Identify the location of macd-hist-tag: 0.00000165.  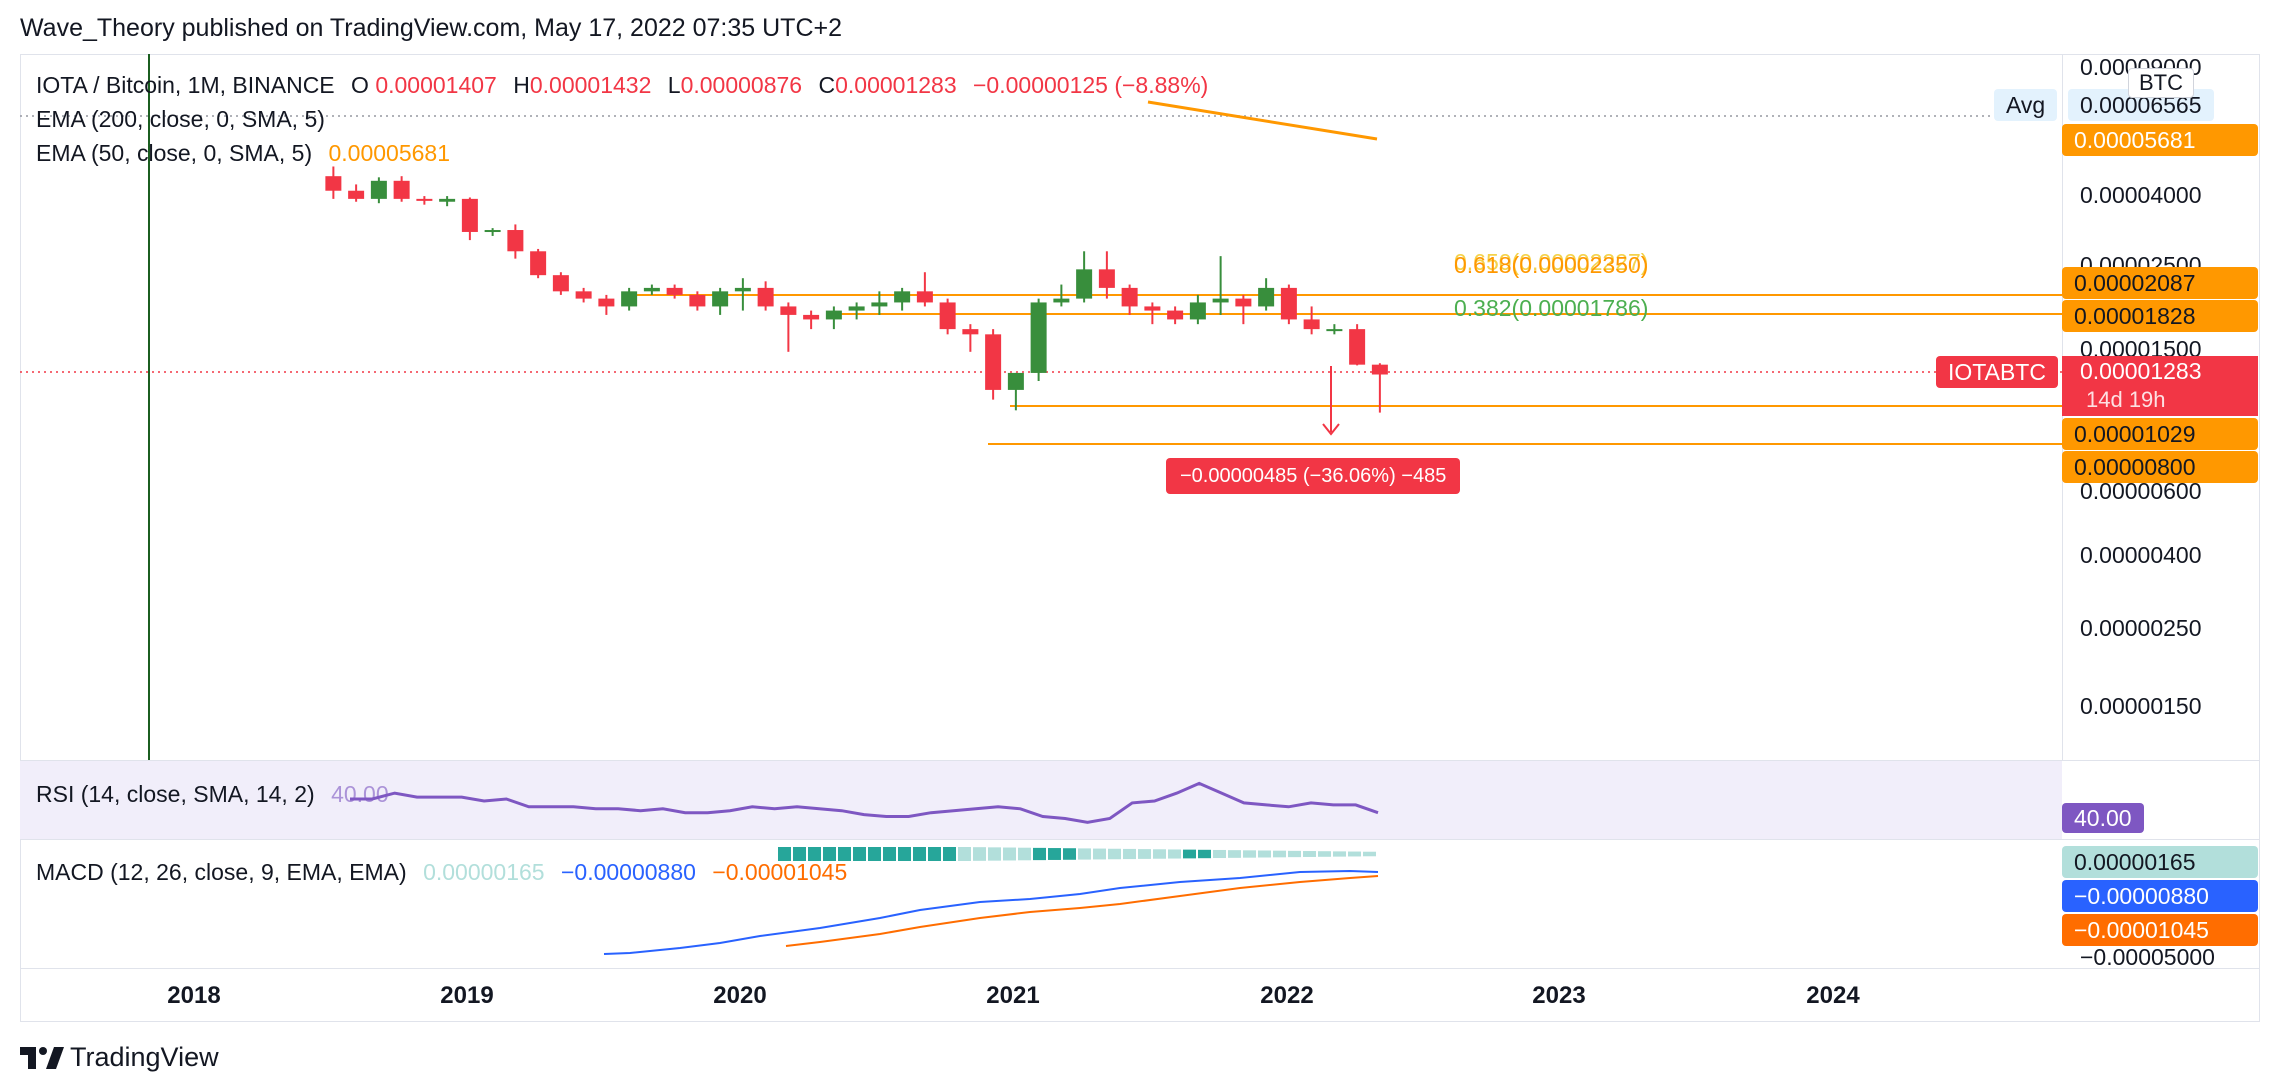
(2160, 862).